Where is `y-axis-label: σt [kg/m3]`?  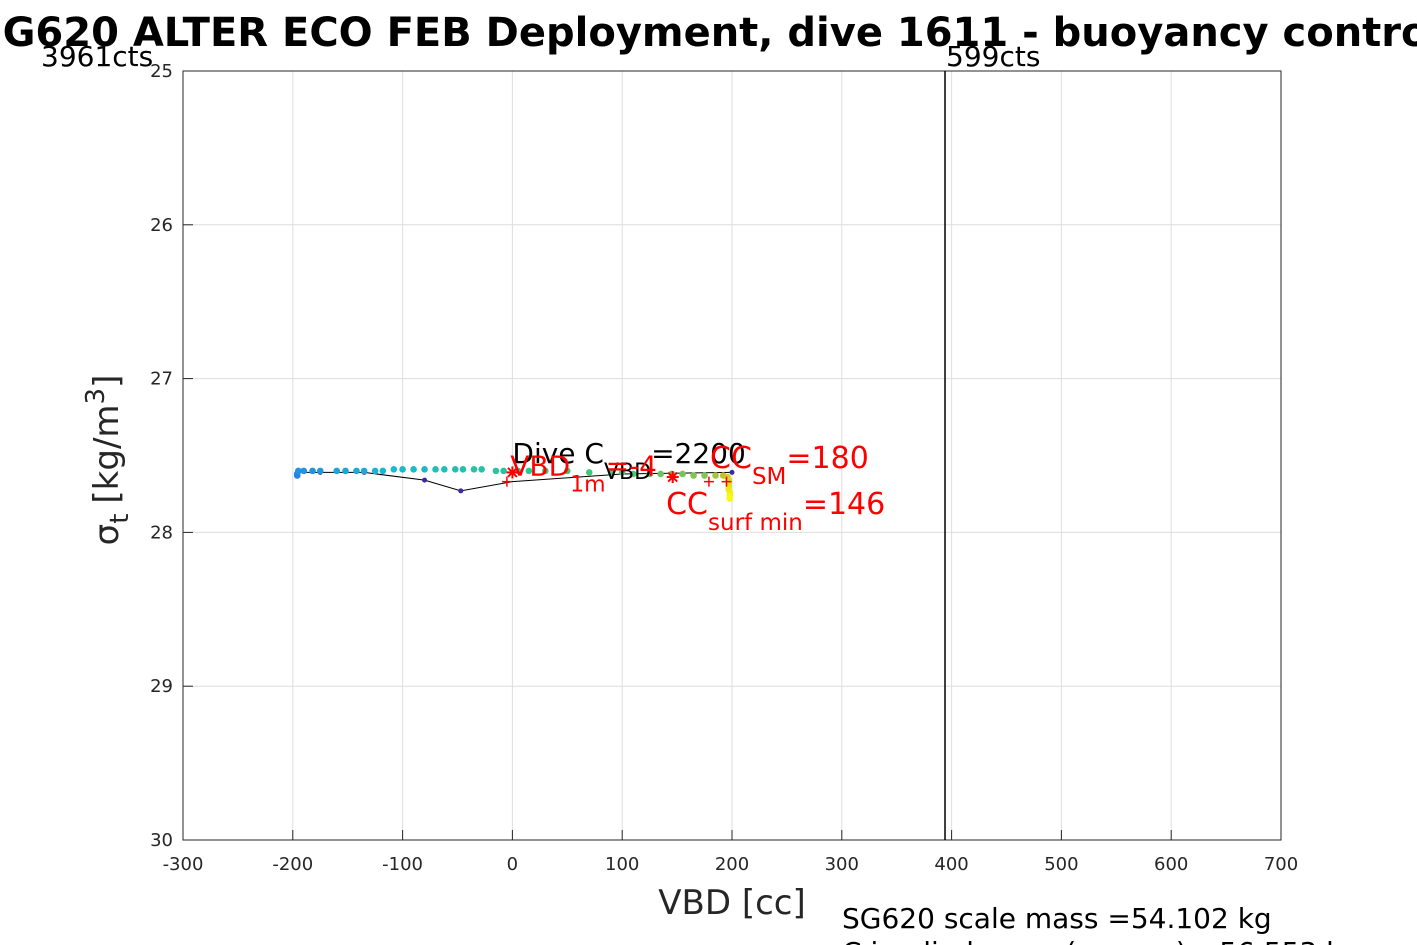
y-axis-label: σt [kg/m3] is located at coordinates (108, 460).